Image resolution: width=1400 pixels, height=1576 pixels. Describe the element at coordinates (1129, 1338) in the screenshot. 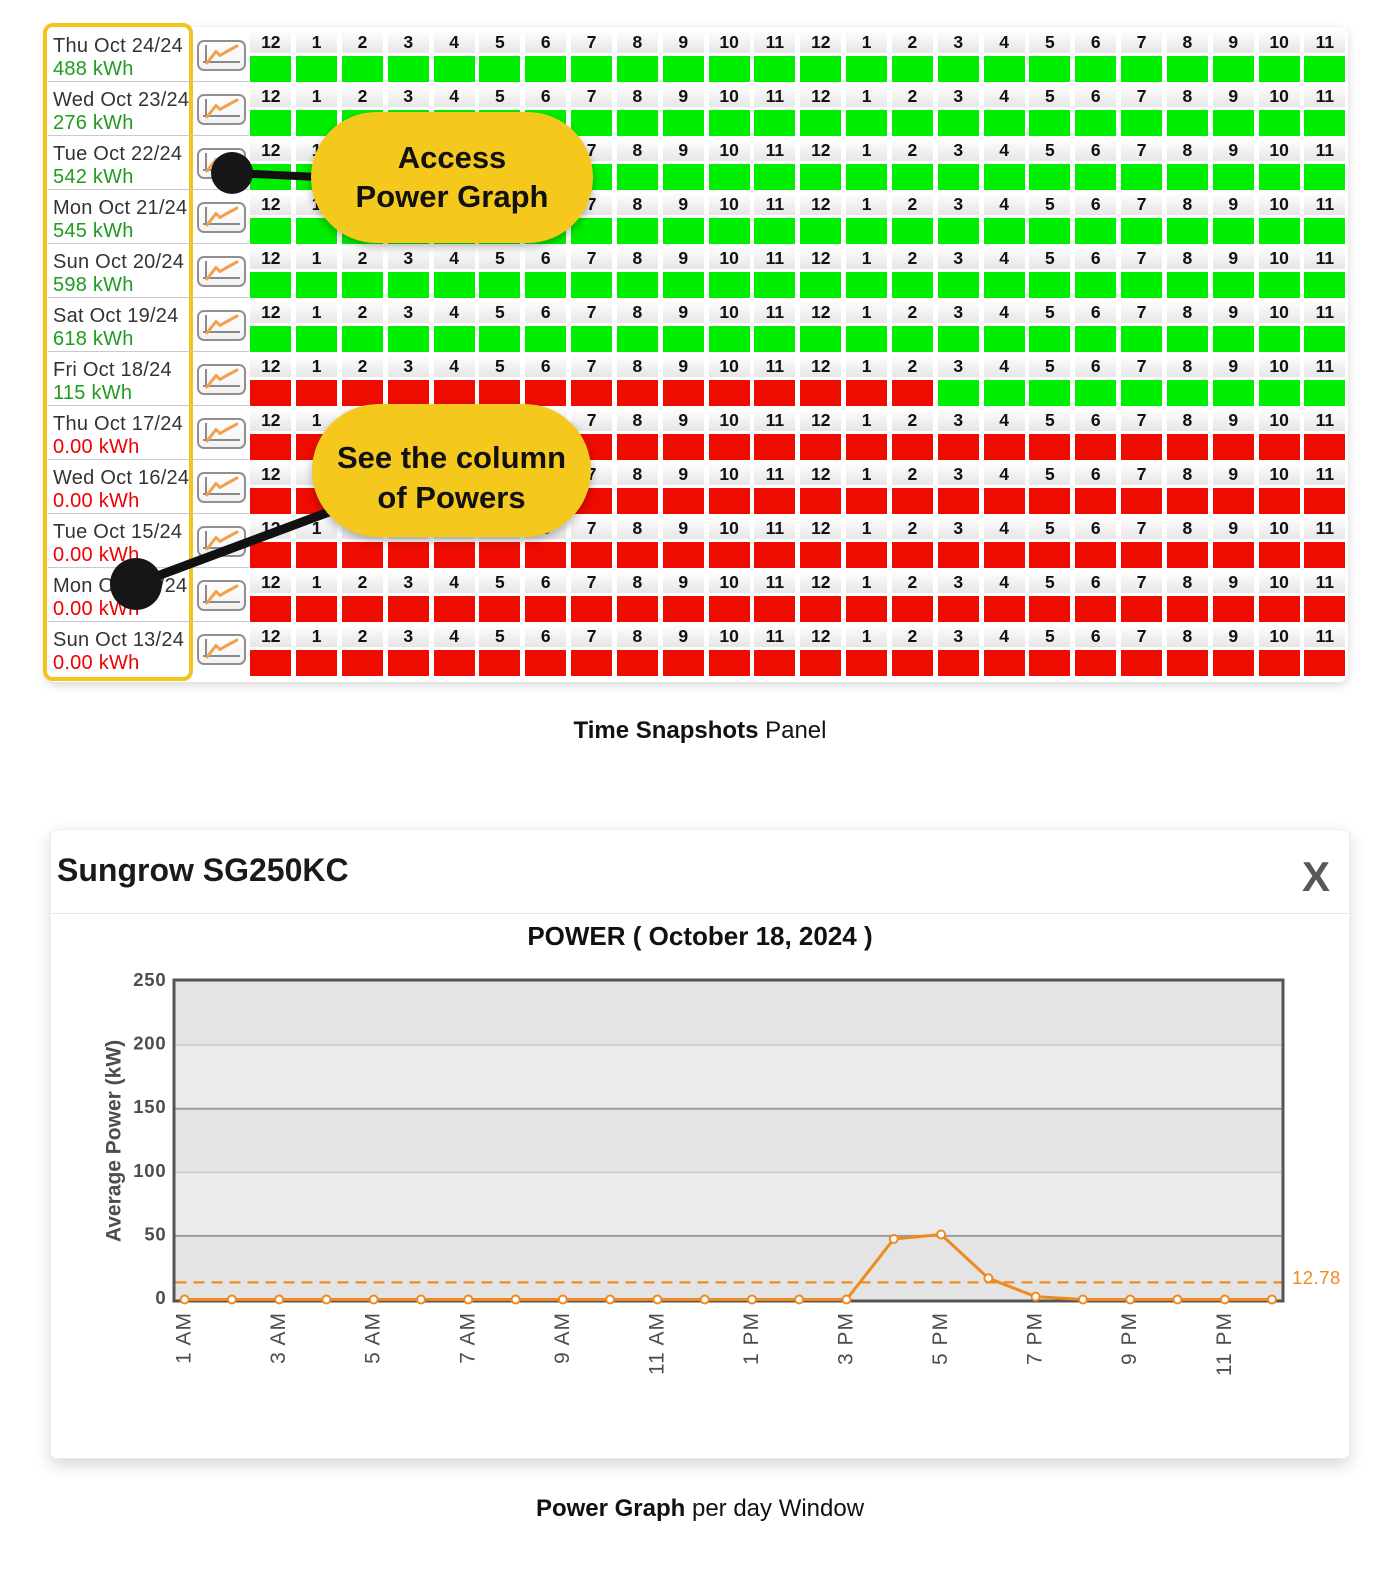

I see `svg-text: 9 PM` at that location.